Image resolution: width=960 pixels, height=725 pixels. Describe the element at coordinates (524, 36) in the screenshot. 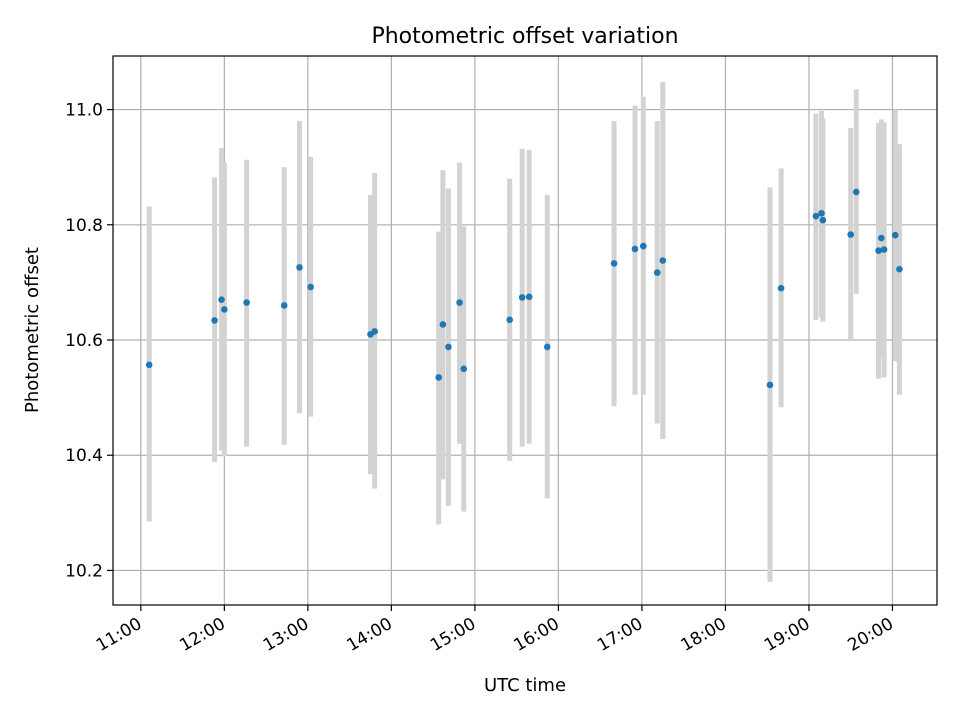

I see `chart-title: Photometric offset variation` at that location.